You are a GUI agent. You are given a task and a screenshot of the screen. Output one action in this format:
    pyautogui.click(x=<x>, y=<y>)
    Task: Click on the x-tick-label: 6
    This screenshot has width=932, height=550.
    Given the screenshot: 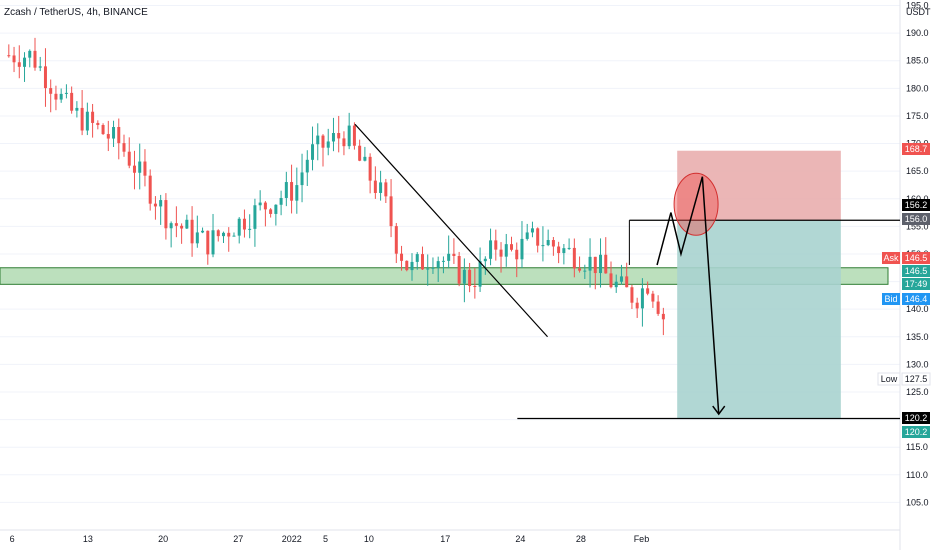 What is the action you would take?
    pyautogui.click(x=12, y=539)
    